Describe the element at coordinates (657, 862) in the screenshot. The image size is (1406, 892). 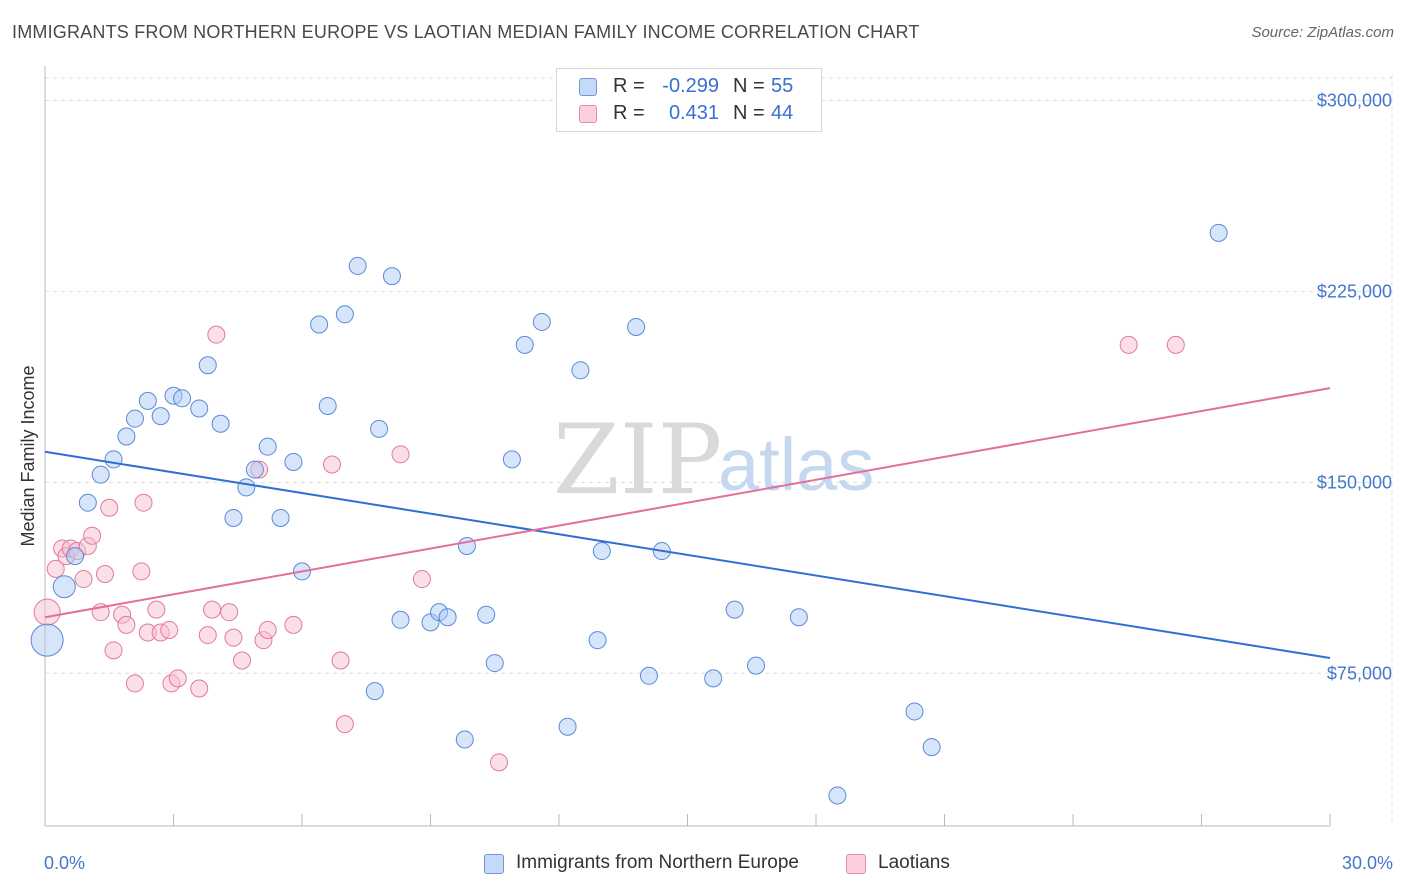
I see `legend-label: Immigrants from Northern Europe` at that location.